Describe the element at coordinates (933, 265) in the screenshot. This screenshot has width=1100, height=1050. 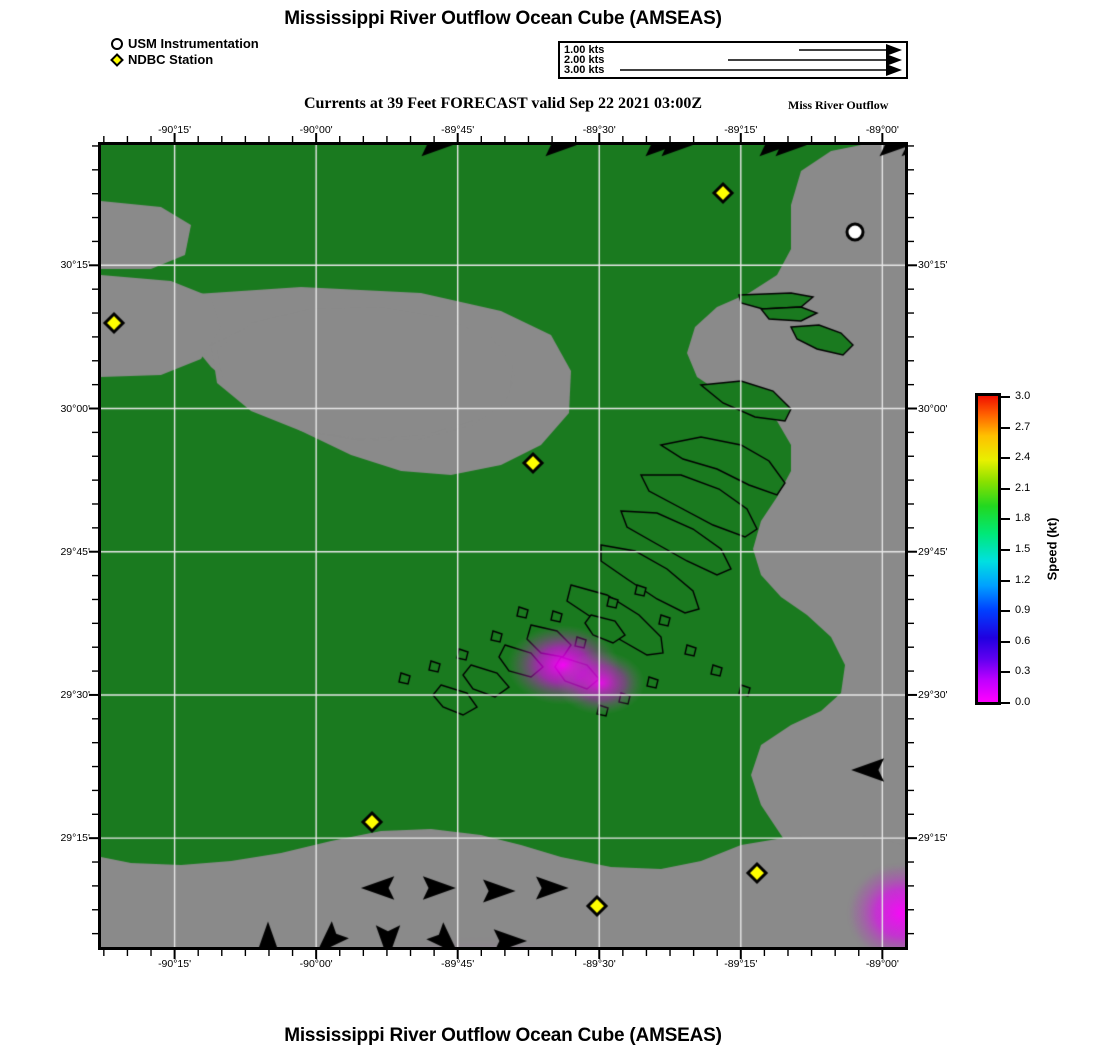
I see `y-tick-label-right-0: 30°15'` at that location.